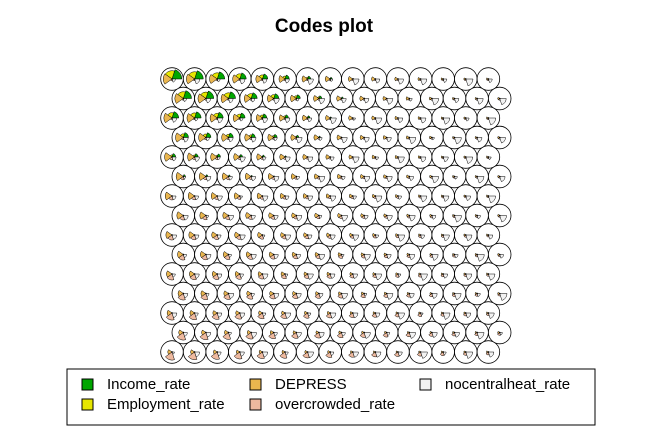 The width and height of the screenshot is (648, 444). Describe the element at coordinates (331, 397) in the screenshot. I see `legend-box` at that location.